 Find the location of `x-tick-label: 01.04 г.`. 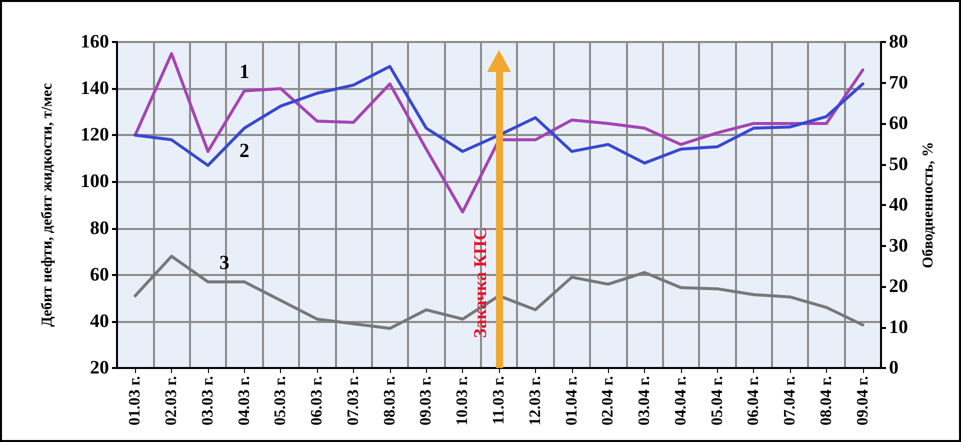

x-tick-label: 01.04 г. is located at coordinates (571, 401).